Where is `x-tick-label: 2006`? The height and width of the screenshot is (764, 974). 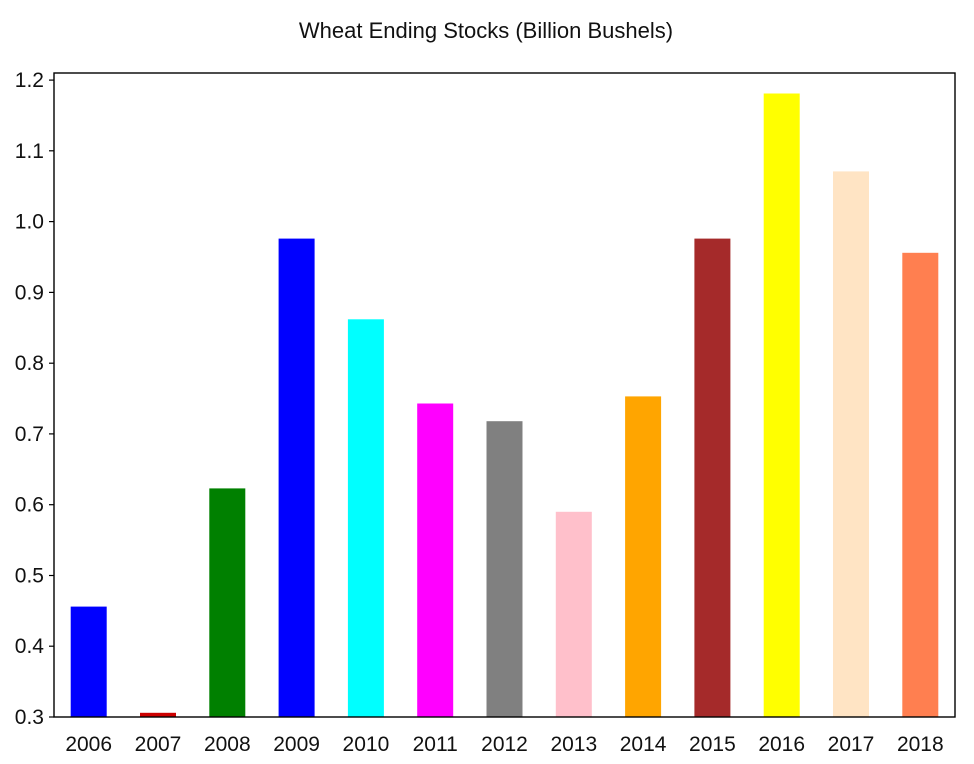 x-tick-label: 2006 is located at coordinates (88, 744).